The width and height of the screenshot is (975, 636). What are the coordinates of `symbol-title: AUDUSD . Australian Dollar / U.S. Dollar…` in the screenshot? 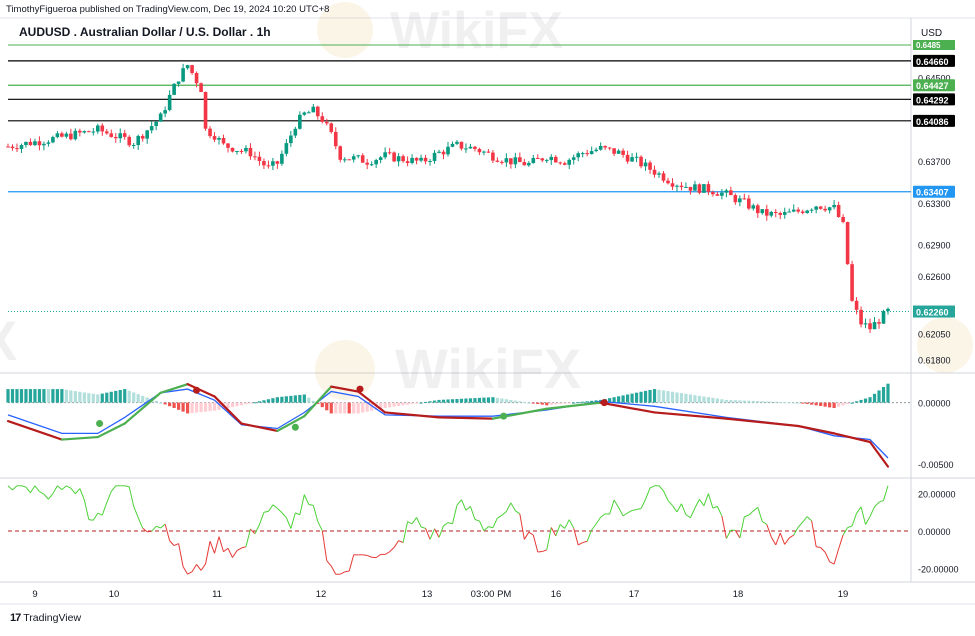 It's located at (145, 32).